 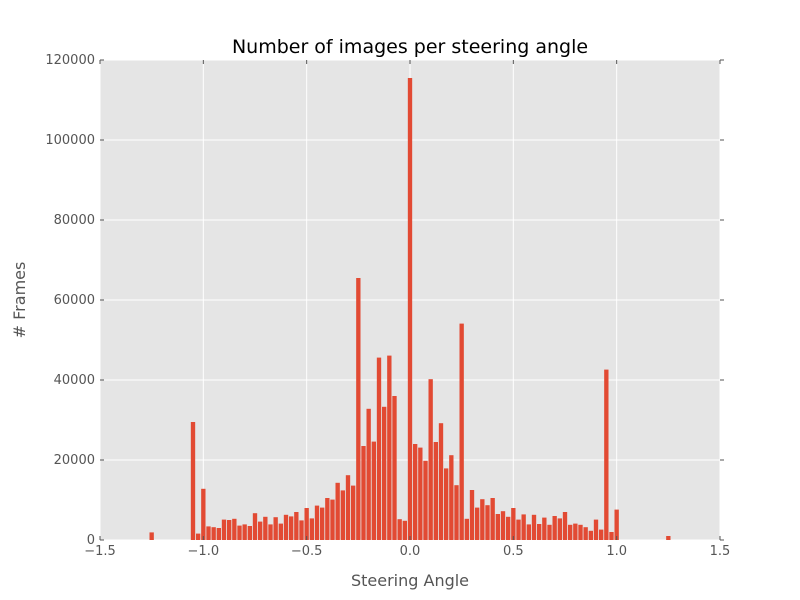 I want to click on x-tick-label: −1.5, so click(x=100, y=551).